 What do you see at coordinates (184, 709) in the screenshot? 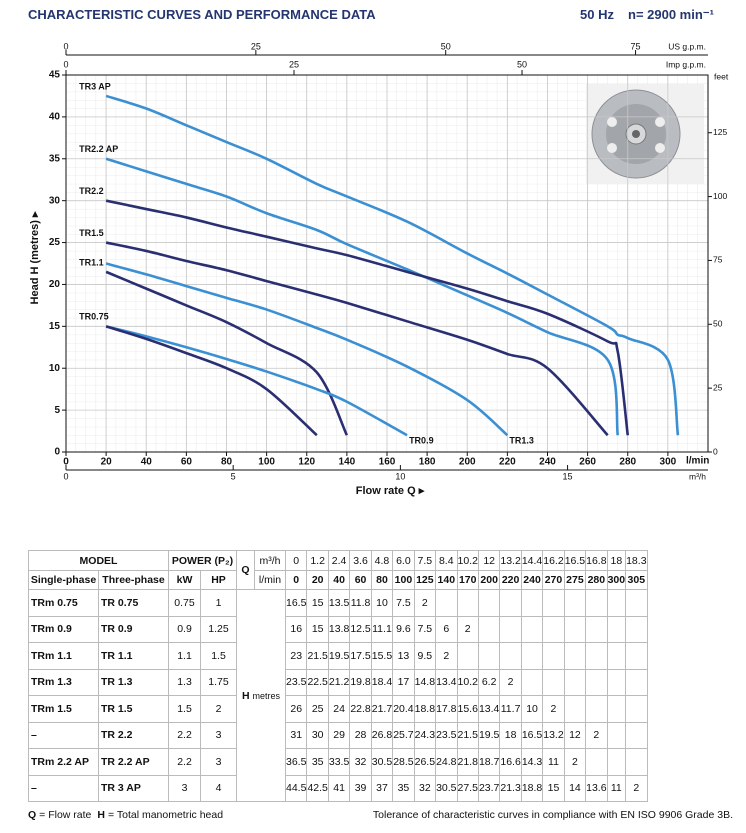
I see `power-cell: 1.5` at bounding box center [184, 709].